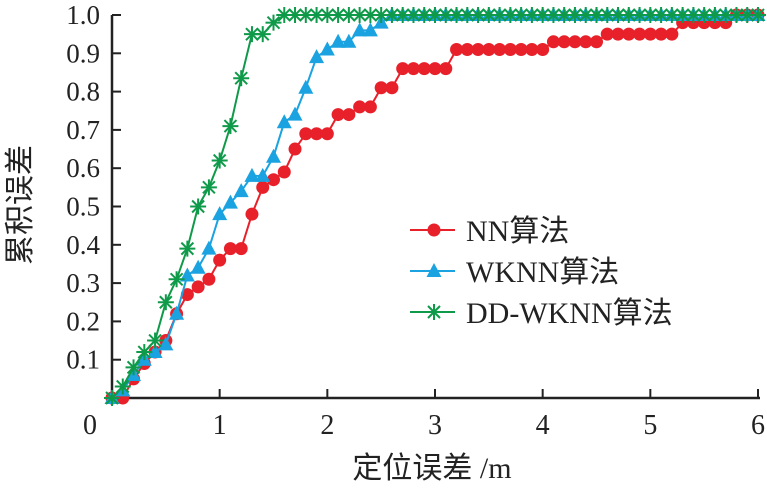 The width and height of the screenshot is (767, 492). What do you see at coordinates (435, 425) in the screenshot?
I see `x-tick-label: 3` at bounding box center [435, 425].